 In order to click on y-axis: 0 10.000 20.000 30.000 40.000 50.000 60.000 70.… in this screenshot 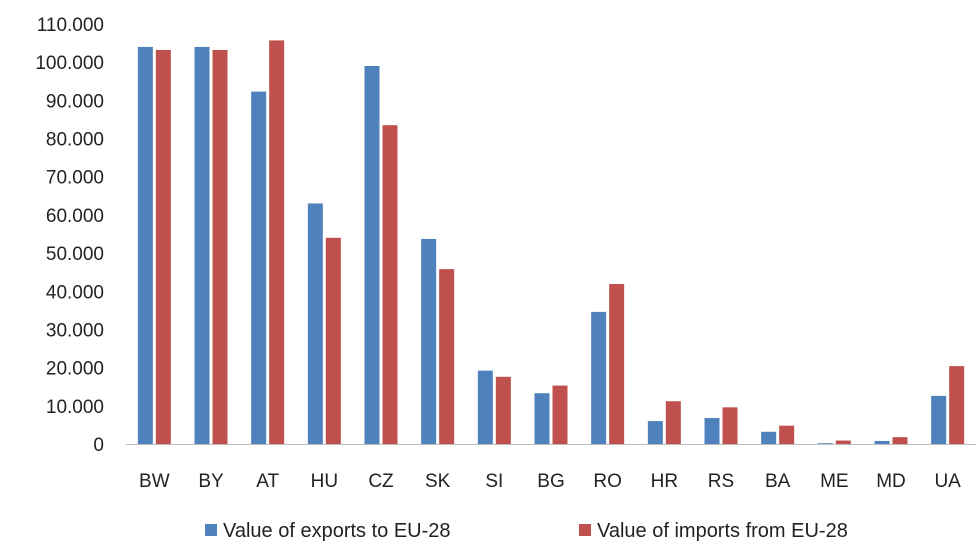, I will do `click(69, 235)`.